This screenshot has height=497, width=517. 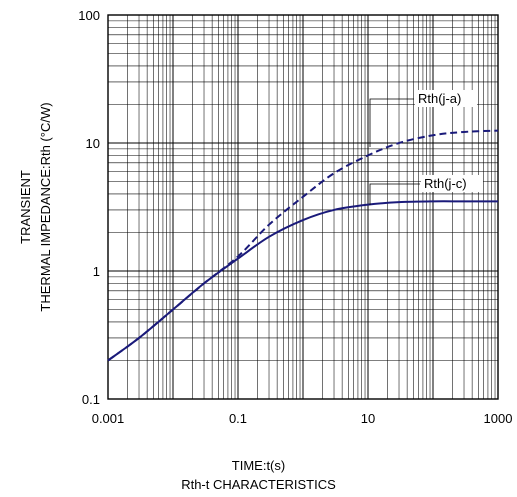 What do you see at coordinates (35, 206) in the screenshot?
I see `y-axis-title: TRANSIENT THERMAL IMPEDANCE:Rth (°C/W)` at bounding box center [35, 206].